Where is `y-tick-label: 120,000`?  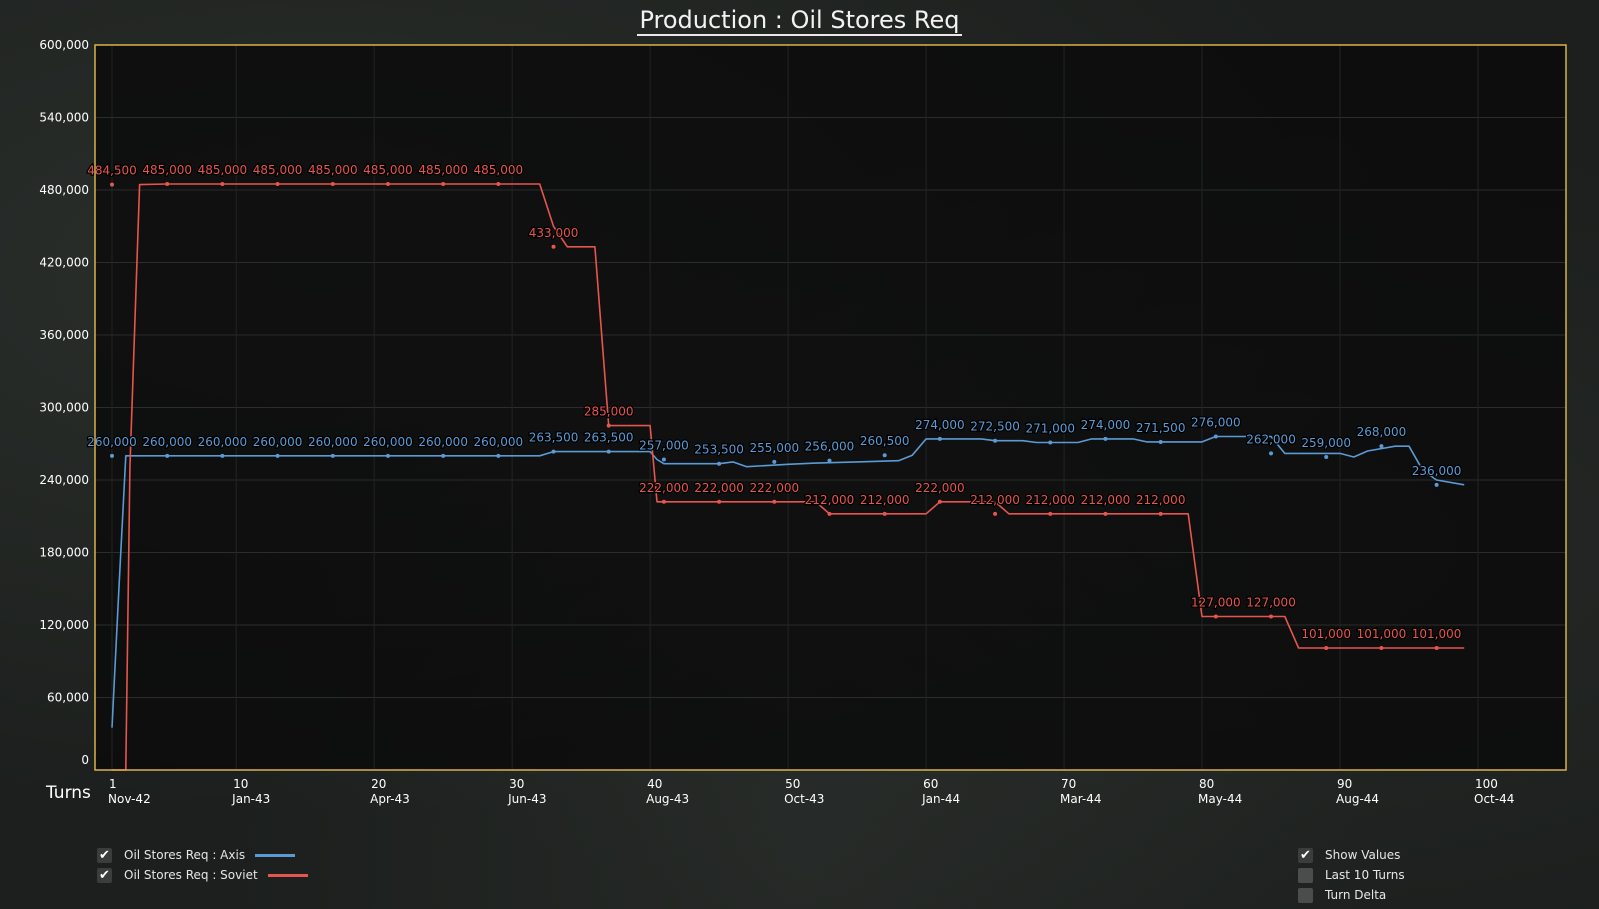
y-tick-label: 120,000 is located at coordinates (64, 625).